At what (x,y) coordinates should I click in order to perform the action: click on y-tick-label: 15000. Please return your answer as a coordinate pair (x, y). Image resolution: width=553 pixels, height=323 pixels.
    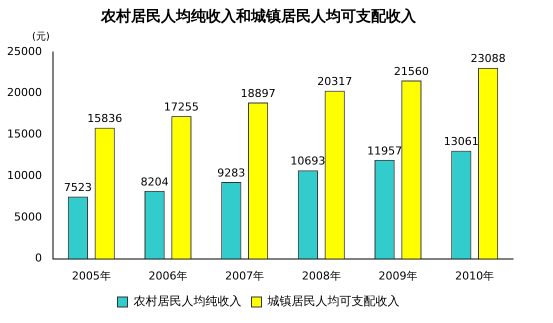
    Looking at the image, I should click on (24, 134).